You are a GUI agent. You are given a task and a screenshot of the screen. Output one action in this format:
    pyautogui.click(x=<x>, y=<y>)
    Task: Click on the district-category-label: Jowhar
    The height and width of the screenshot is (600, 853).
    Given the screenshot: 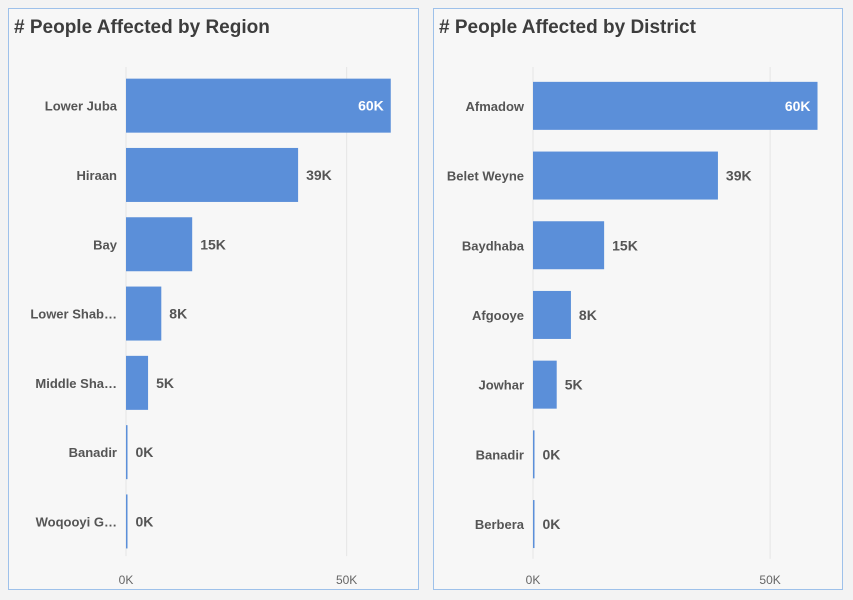 What is the action you would take?
    pyautogui.click(x=501, y=385)
    